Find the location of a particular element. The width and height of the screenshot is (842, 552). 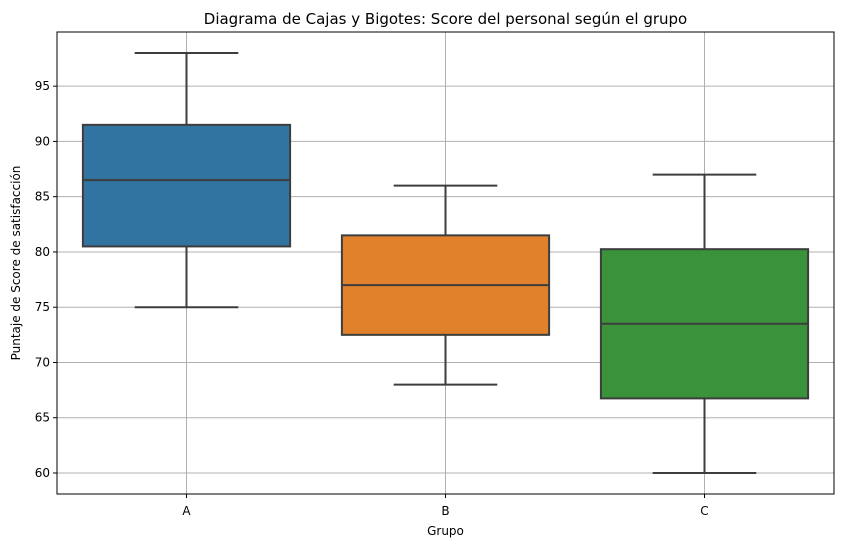

y-tick-label: 90 is located at coordinates (42, 141).